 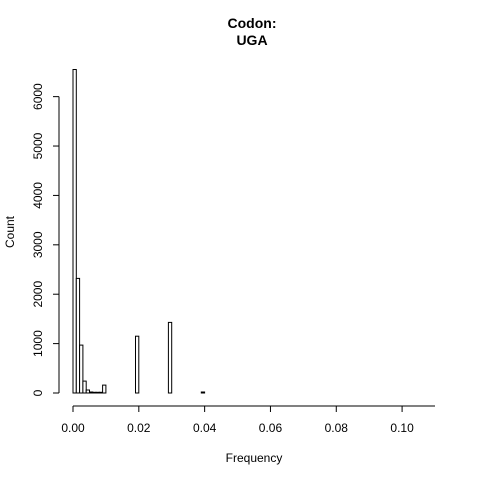 I want to click on y-axis-ticks: 0 1000 2000 3000 4000 5000 6000, so click(x=45, y=239).